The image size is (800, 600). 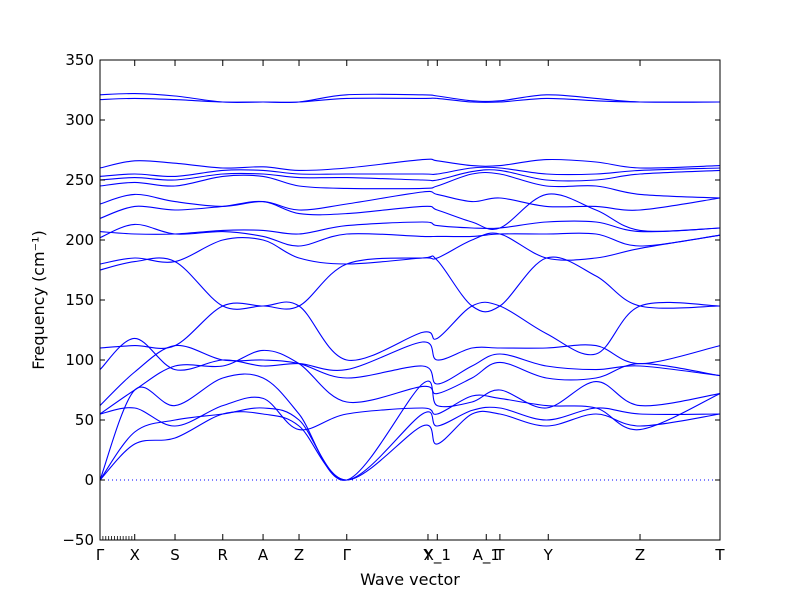 I want to click on y-tick-label: 200, so click(x=79, y=240).